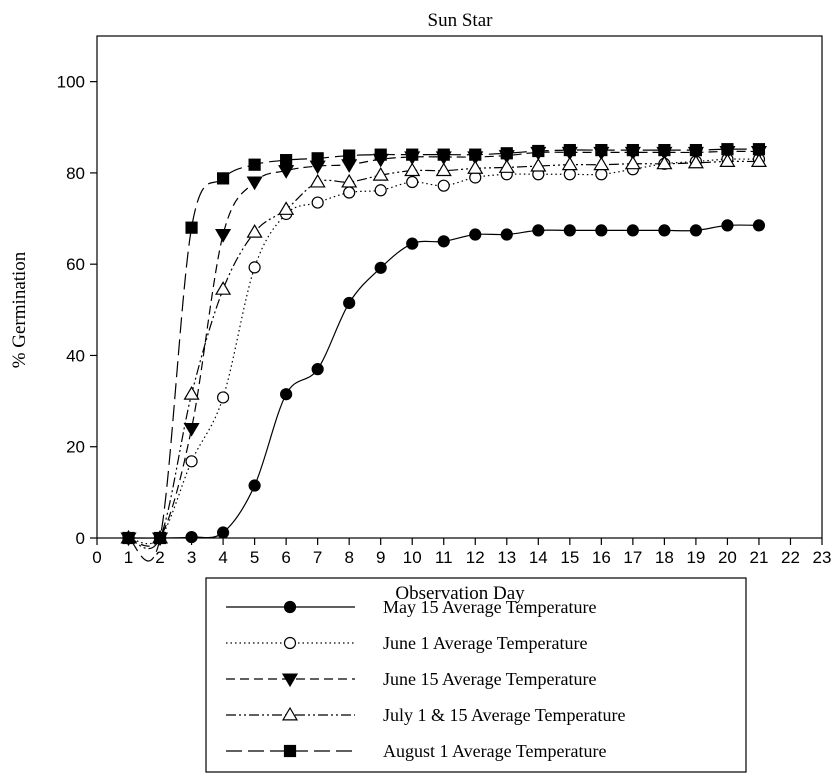  I want to click on x-tick-label: 10, so click(412, 557).